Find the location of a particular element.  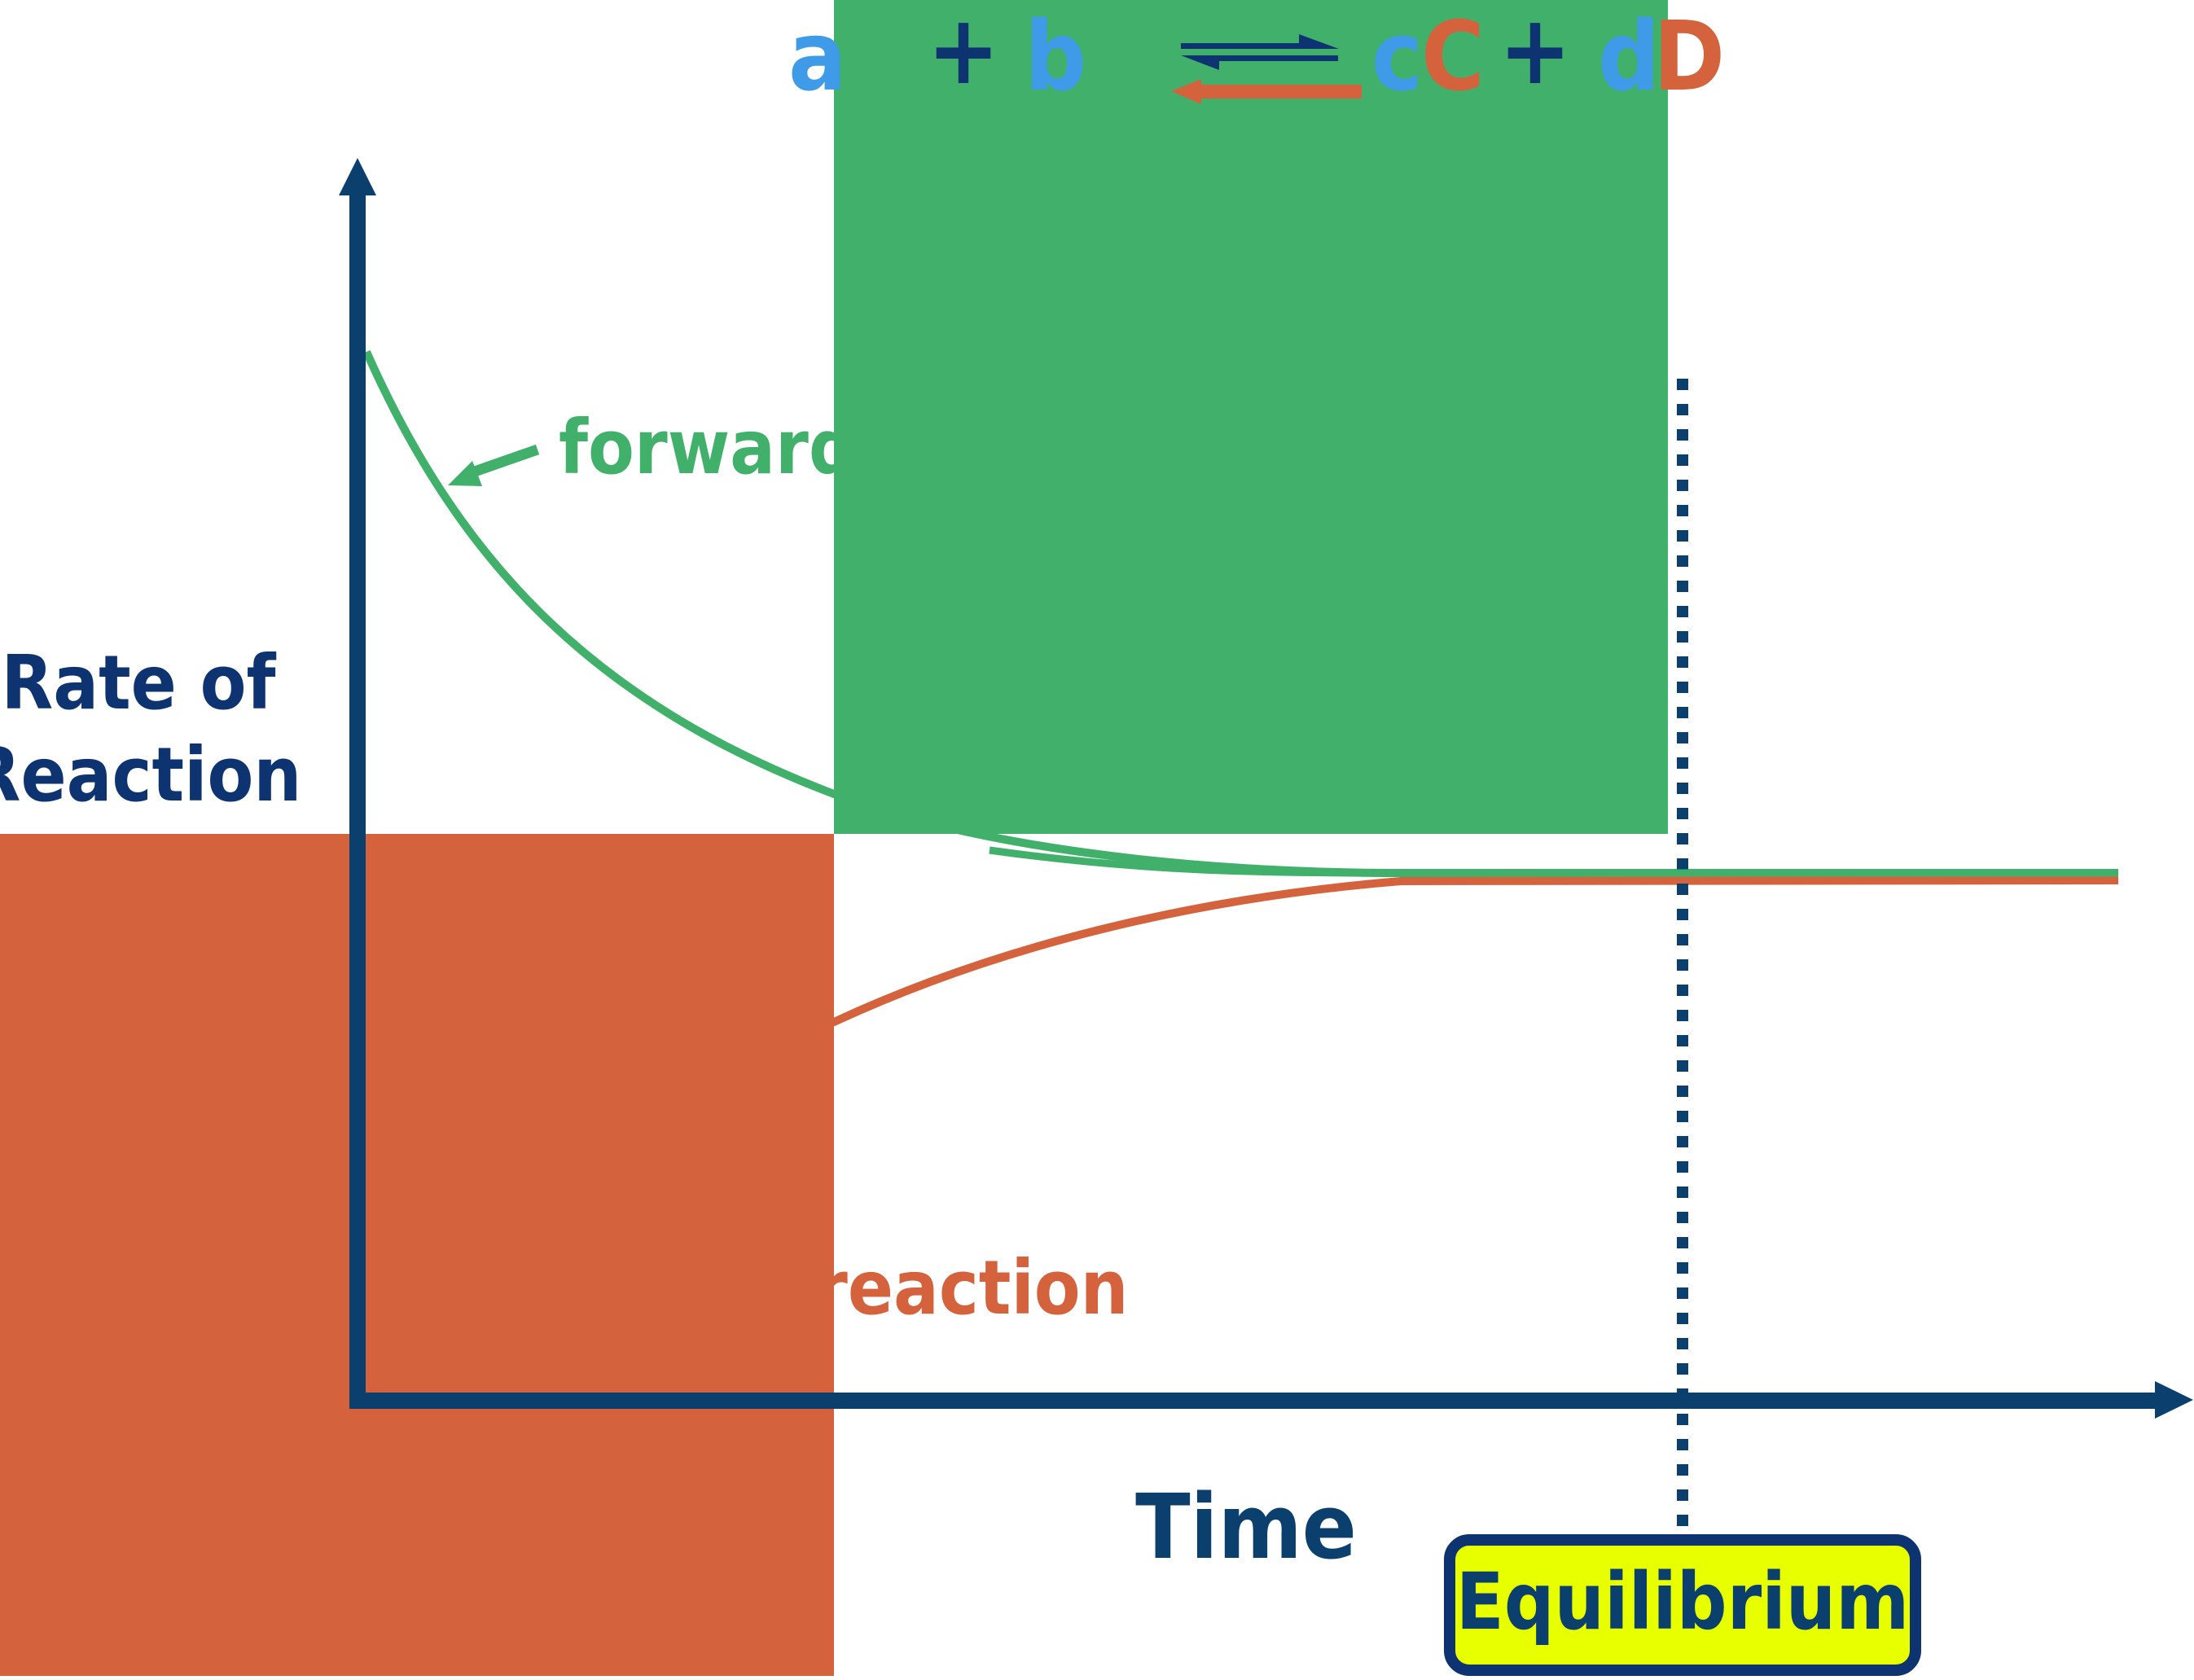

coef-a: a is located at coordinates (818, 56).